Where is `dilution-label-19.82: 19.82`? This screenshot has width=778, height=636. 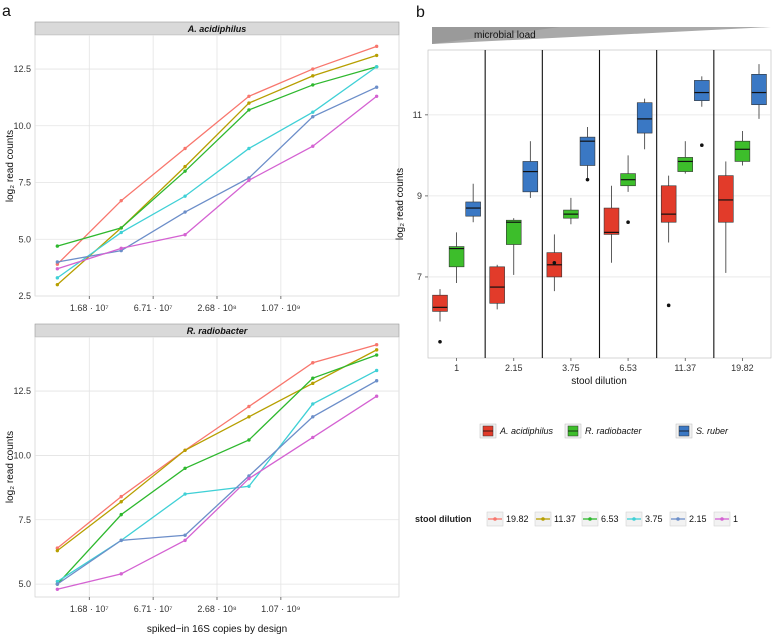
dilution-label-19.82: 19.82 is located at coordinates (517, 519).